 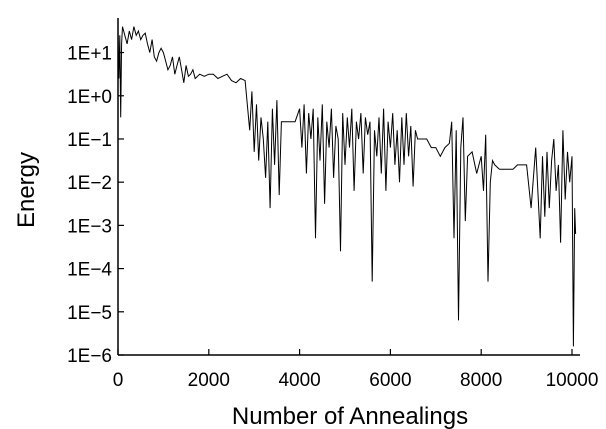 I want to click on y-axis-title: Energy, so click(x=26, y=190).